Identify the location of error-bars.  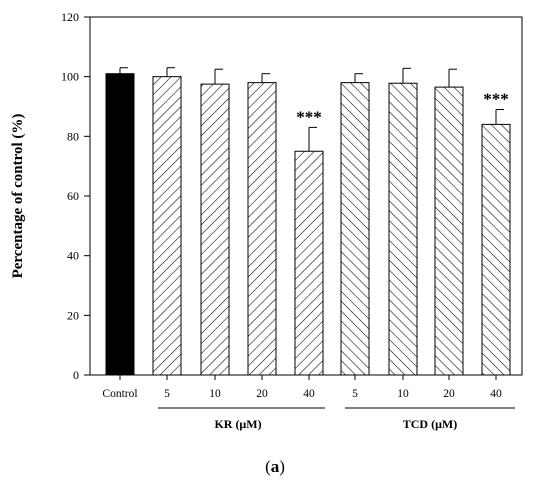
(311, 109).